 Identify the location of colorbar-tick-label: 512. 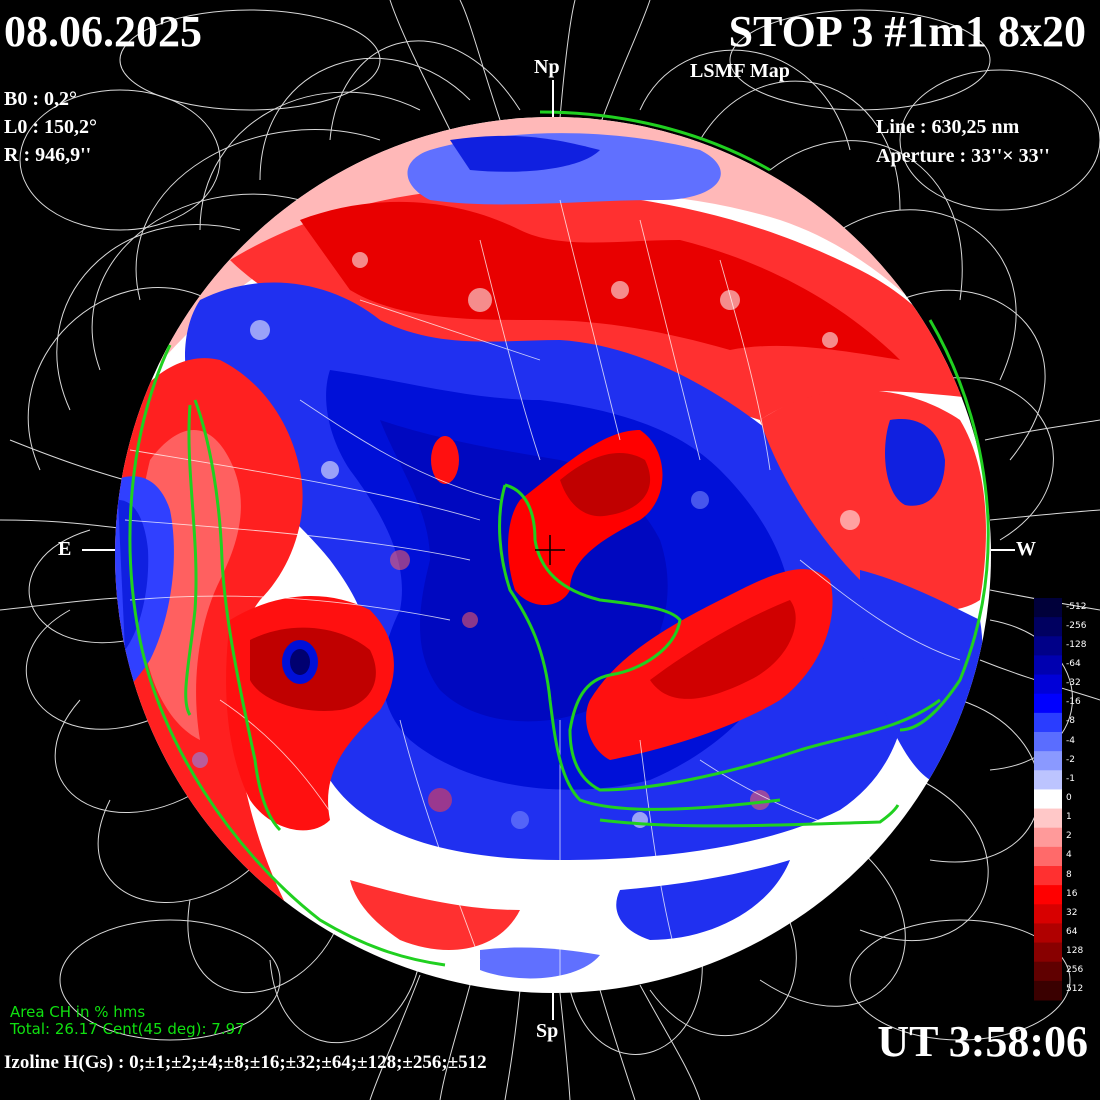
(1075, 989).